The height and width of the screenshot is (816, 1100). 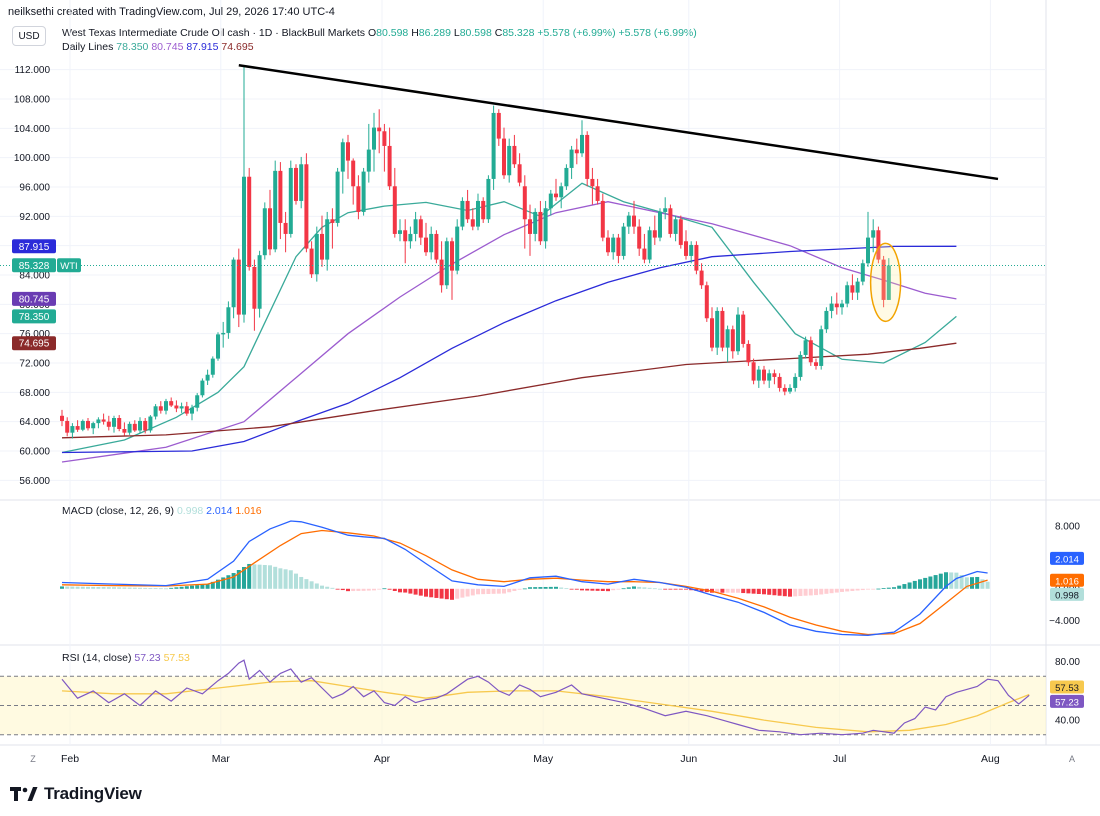 I want to click on ellipse-highlight-drawing, so click(x=885, y=282).